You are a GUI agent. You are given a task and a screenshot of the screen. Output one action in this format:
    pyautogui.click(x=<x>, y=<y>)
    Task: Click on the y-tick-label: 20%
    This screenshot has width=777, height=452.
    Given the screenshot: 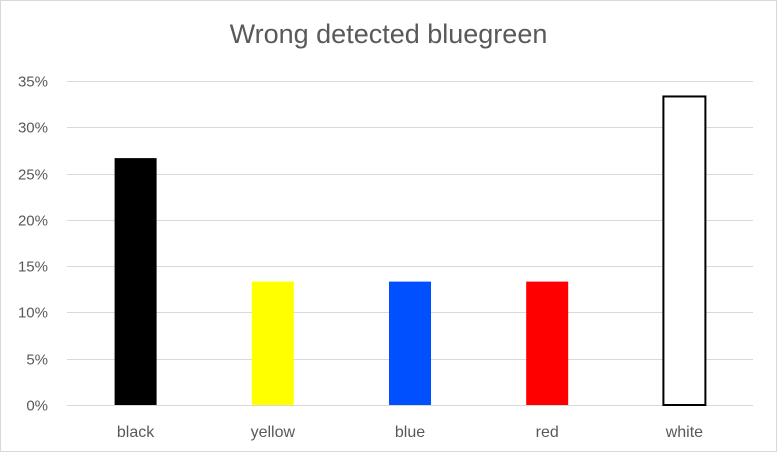 What is the action you would take?
    pyautogui.click(x=33, y=221)
    